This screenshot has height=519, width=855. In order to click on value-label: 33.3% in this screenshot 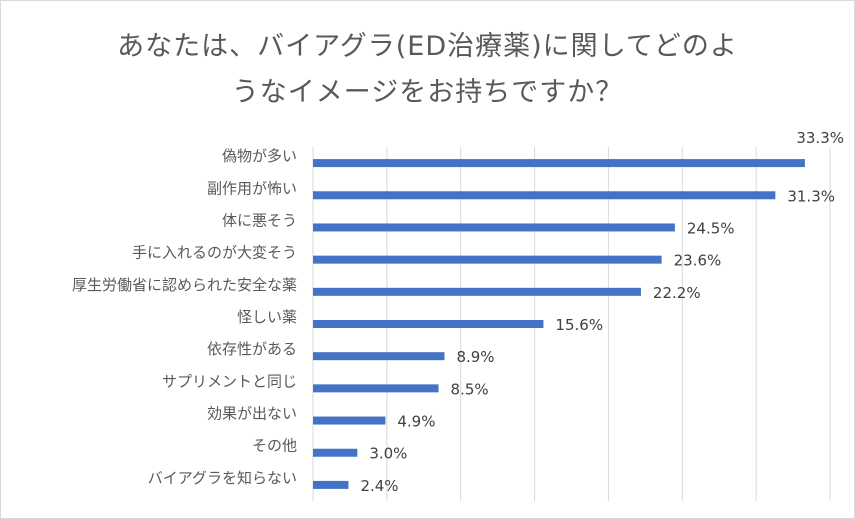, I will do `click(820, 138)`.